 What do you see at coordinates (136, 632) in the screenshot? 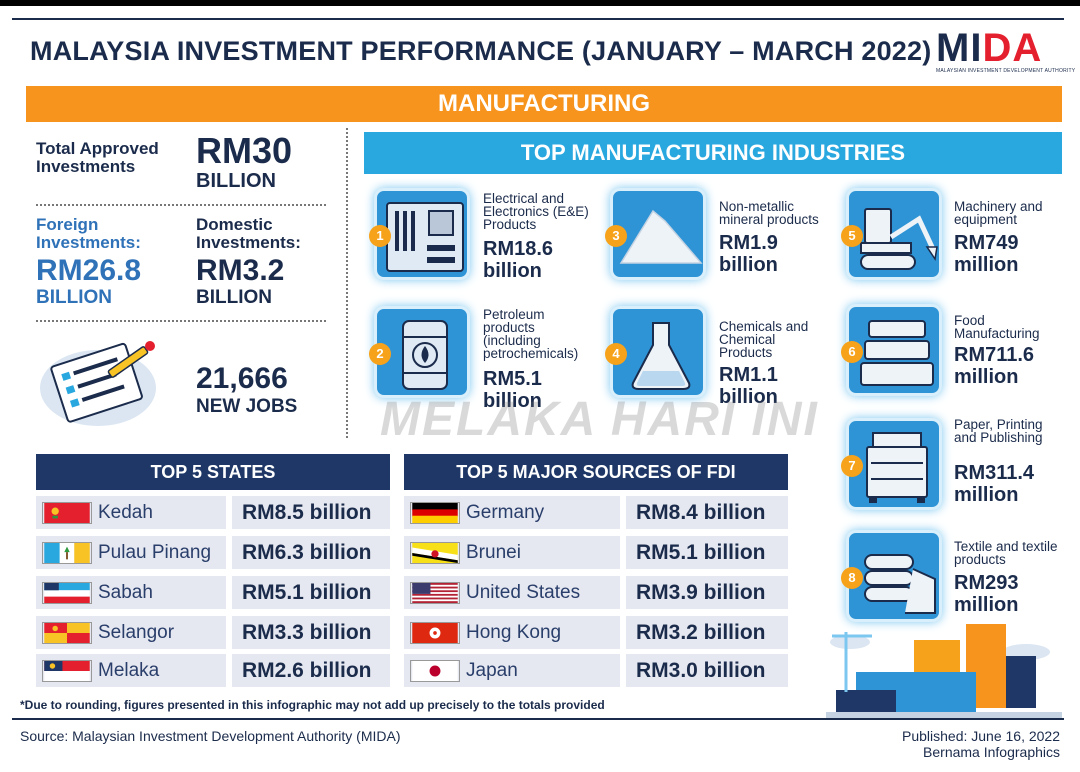
I see `state-name: Selangor` at bounding box center [136, 632].